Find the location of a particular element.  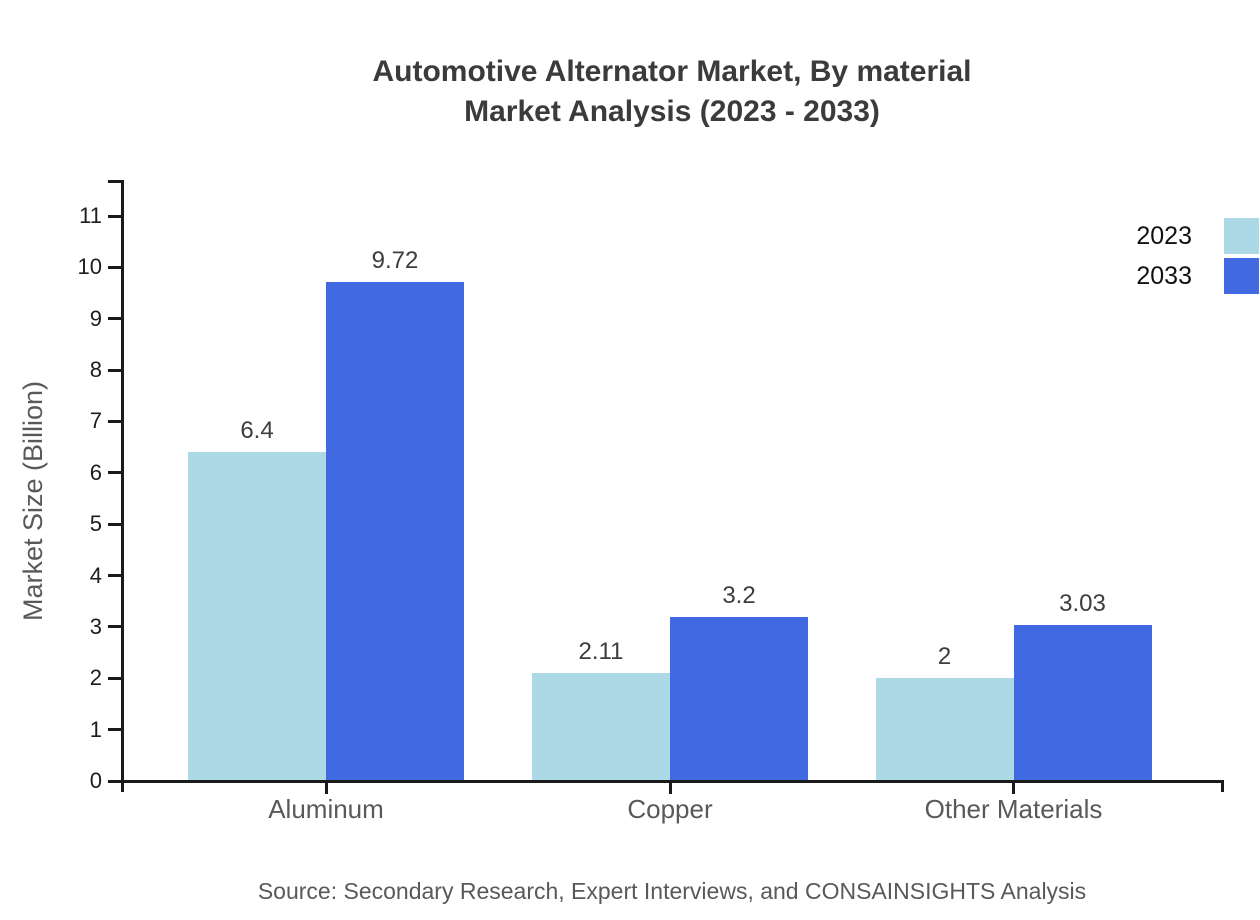

y-tick-label: 2 is located at coordinates (95, 678).